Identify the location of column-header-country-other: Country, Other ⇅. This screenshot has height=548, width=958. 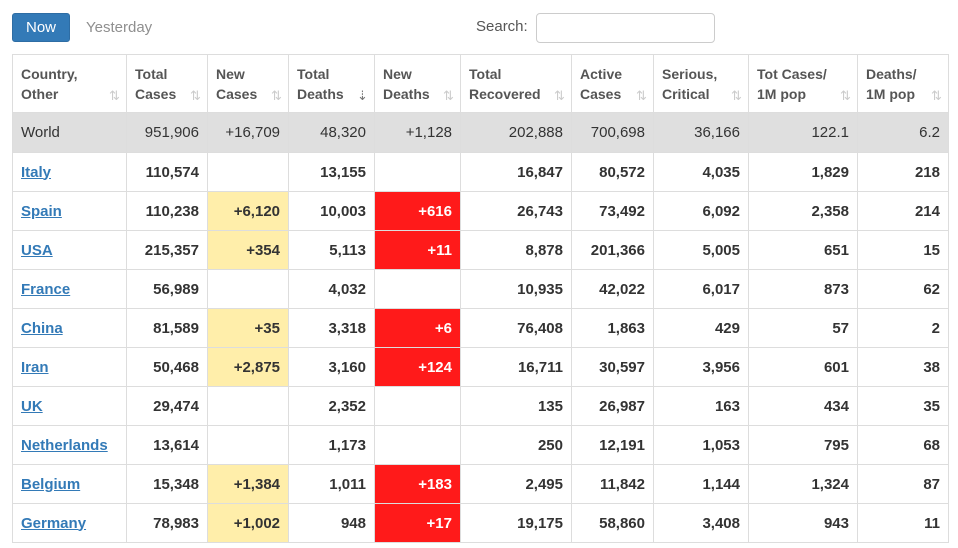
(69, 83).